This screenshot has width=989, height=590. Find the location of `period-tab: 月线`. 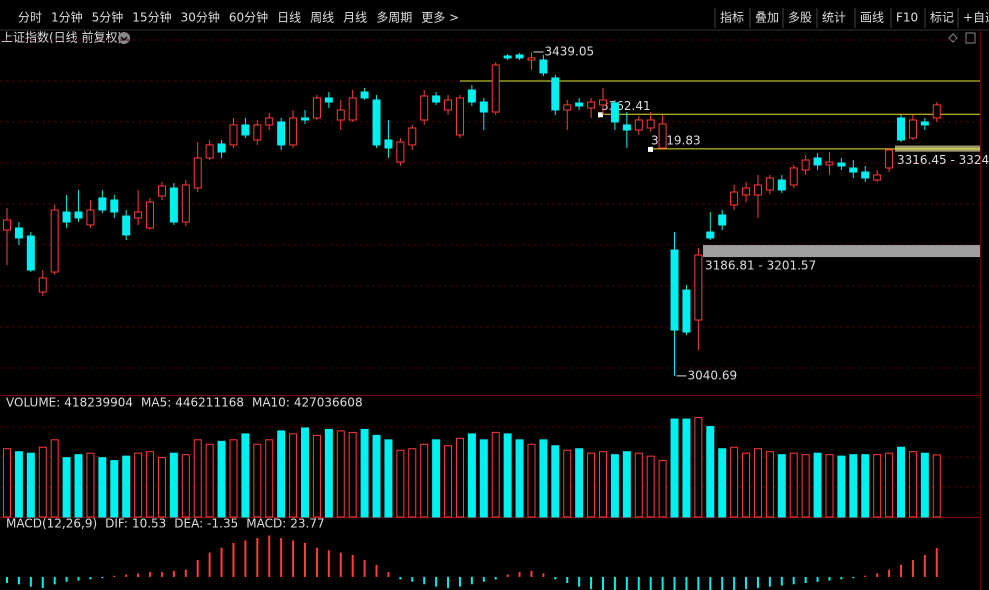

period-tab: 月线 is located at coordinates (355, 18).